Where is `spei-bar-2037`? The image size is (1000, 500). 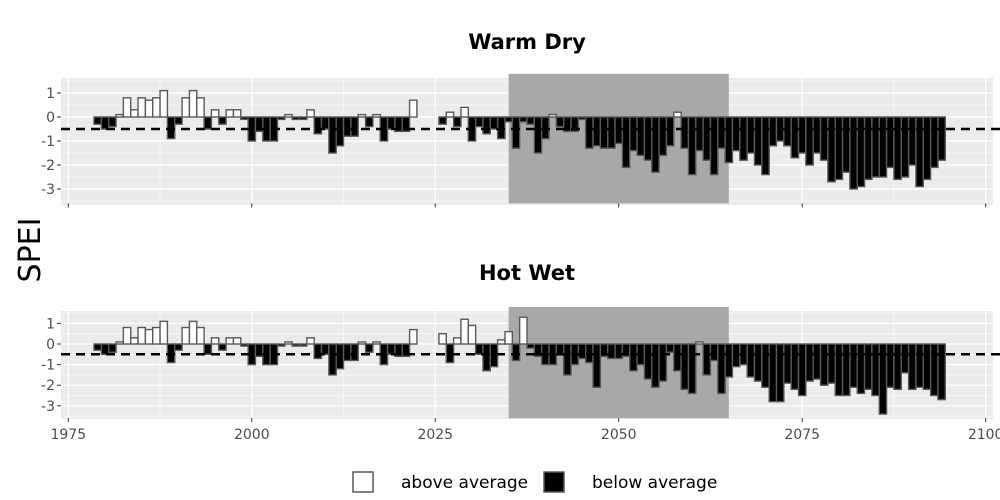 spei-bar-2037 is located at coordinates (523, 330).